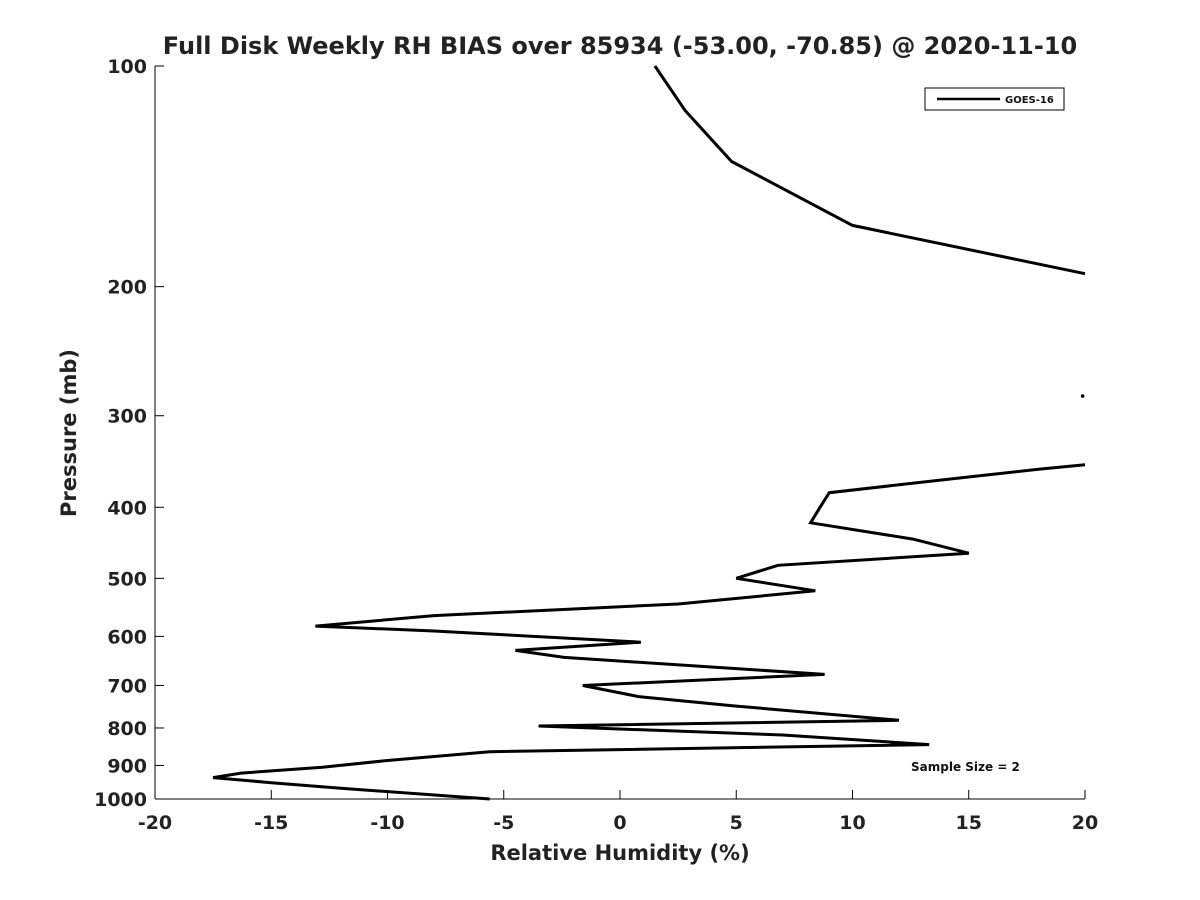 This screenshot has height=900, width=1200. Describe the element at coordinates (969, 823) in the screenshot. I see `x-tick-label: 15` at that location.